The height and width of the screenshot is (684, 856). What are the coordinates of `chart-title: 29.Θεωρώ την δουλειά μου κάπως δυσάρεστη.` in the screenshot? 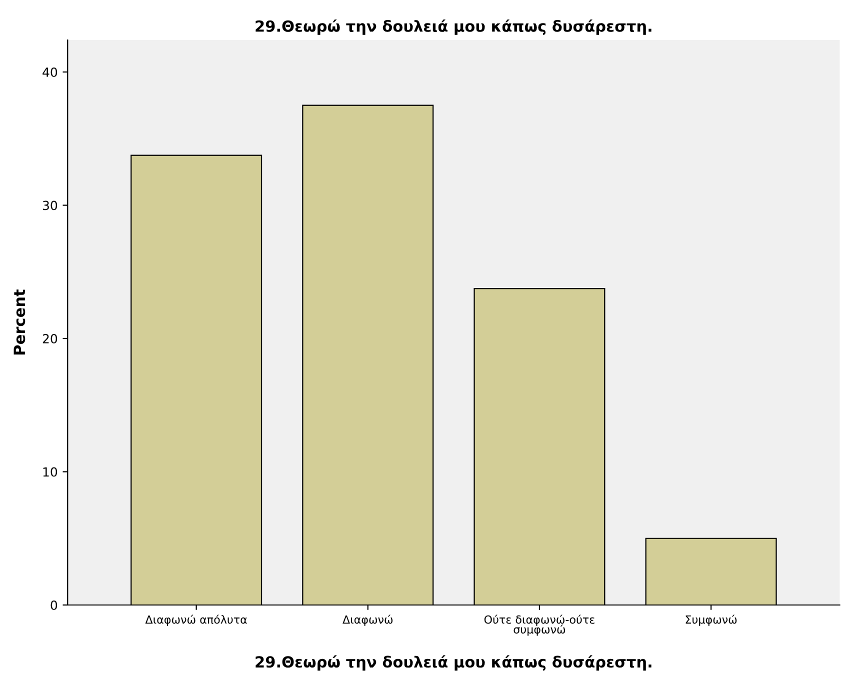 It's located at (454, 27).